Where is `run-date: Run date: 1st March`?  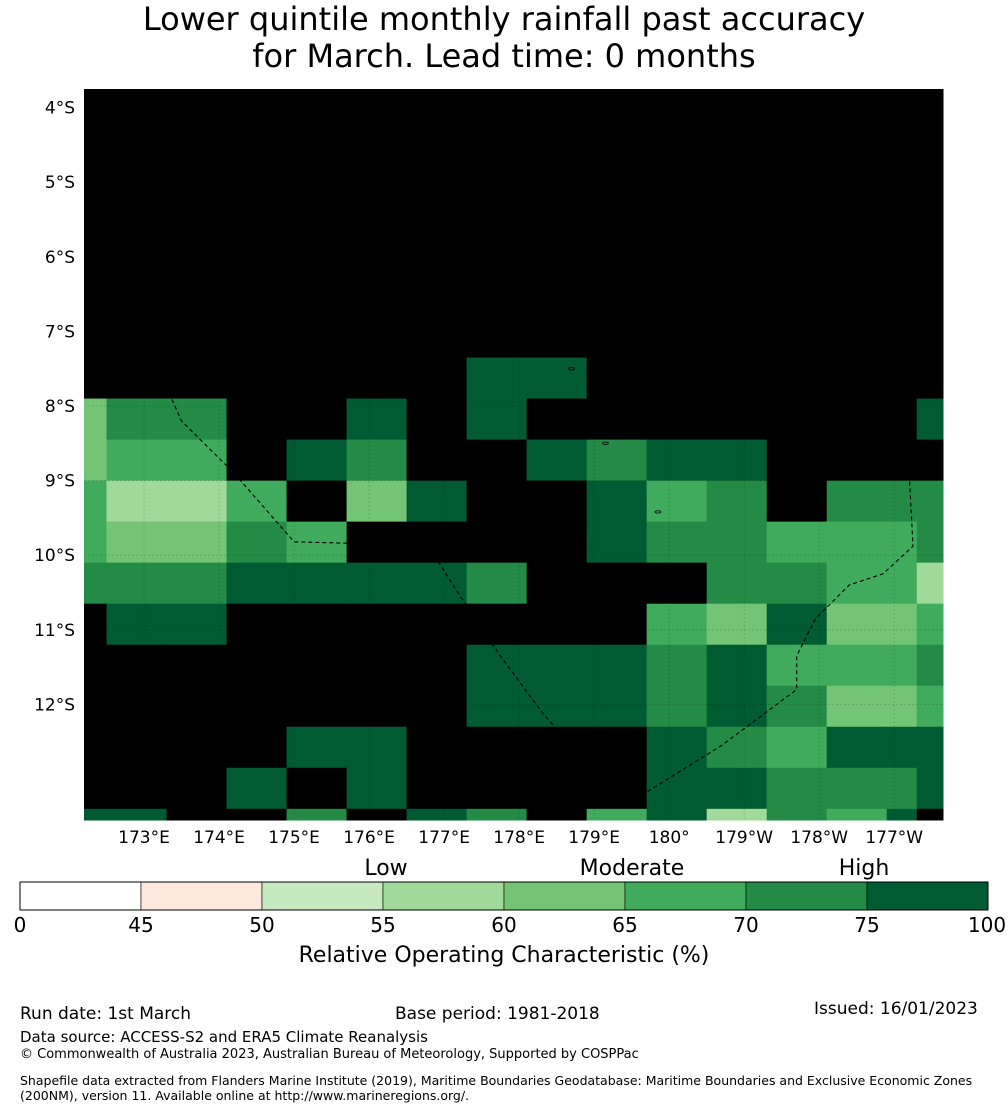 run-date: Run date: 1st March is located at coordinates (106, 1014).